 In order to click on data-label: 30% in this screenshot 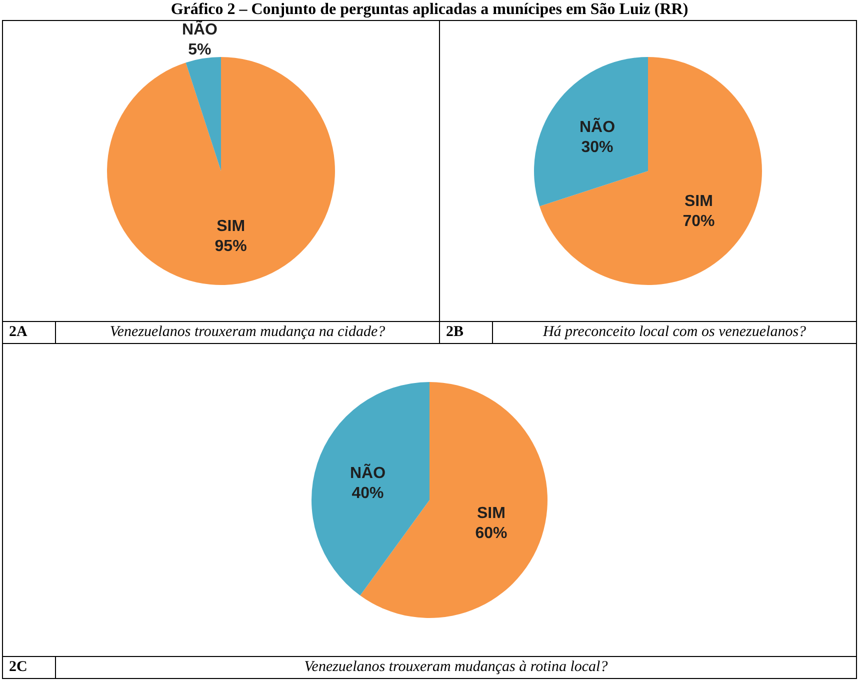, I will do `click(597, 147)`.